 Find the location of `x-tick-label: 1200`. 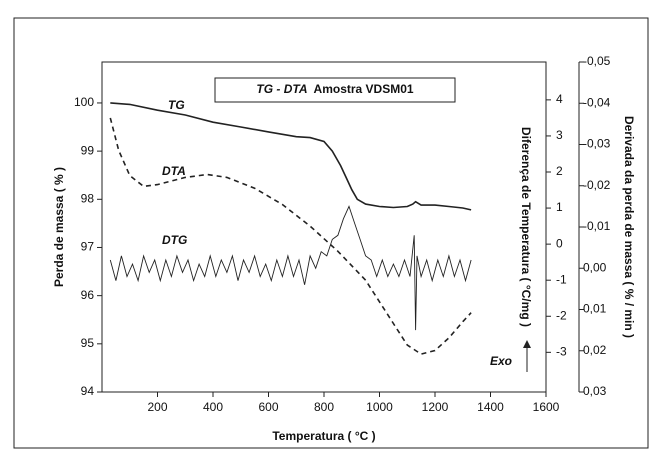

x-tick-label: 1200 is located at coordinates (435, 407).